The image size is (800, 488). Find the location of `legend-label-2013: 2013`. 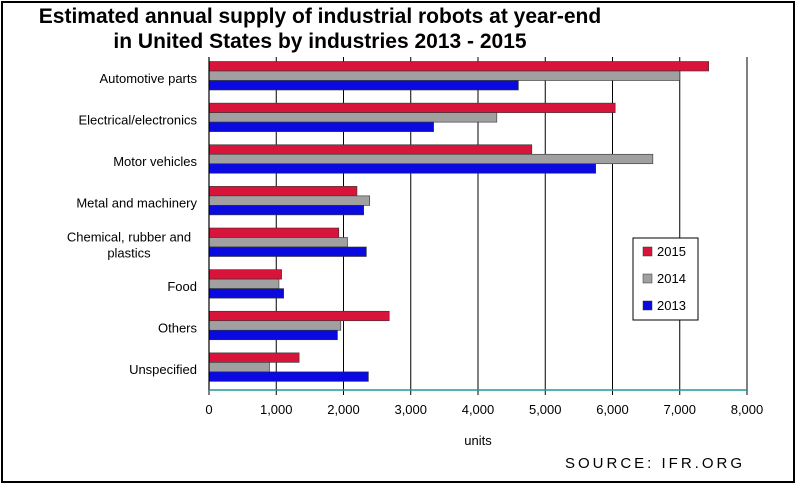

legend-label-2013: 2013 is located at coordinates (671, 305).